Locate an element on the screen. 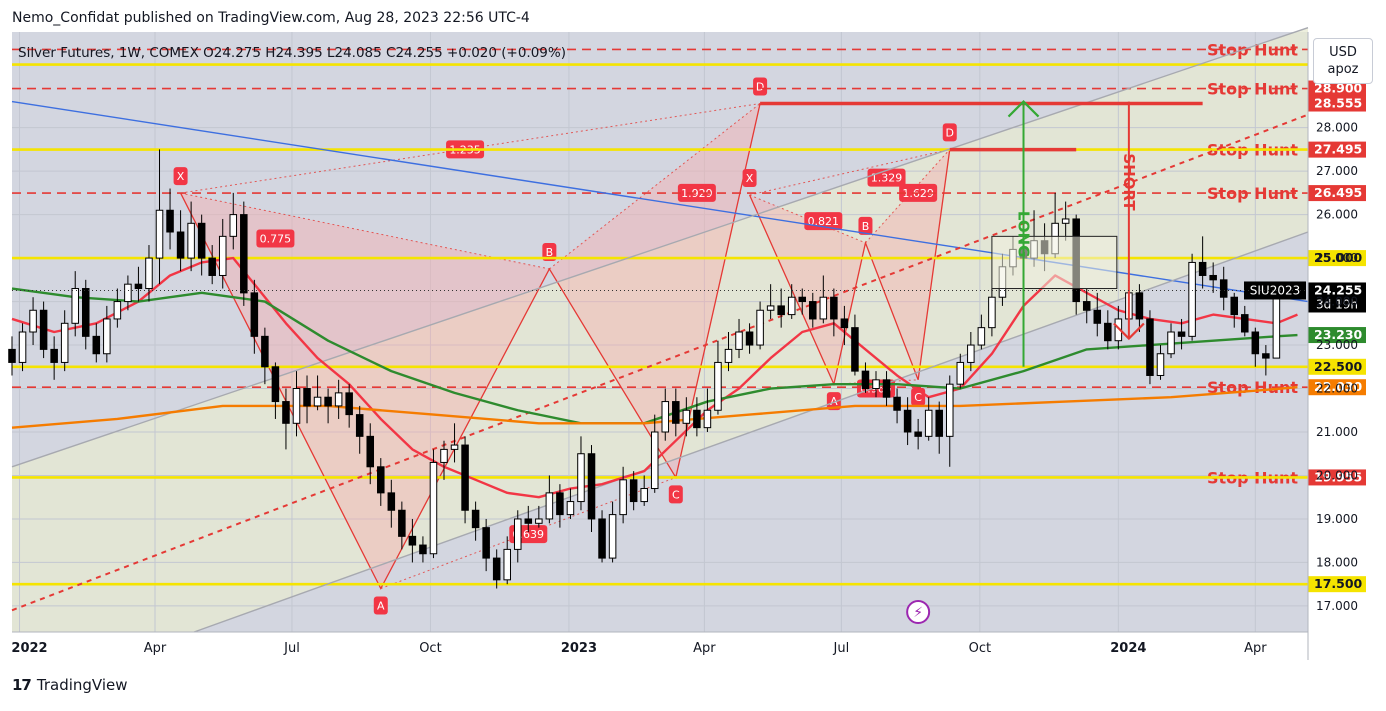  legend-c-value: 24.255 is located at coordinates (421, 53).